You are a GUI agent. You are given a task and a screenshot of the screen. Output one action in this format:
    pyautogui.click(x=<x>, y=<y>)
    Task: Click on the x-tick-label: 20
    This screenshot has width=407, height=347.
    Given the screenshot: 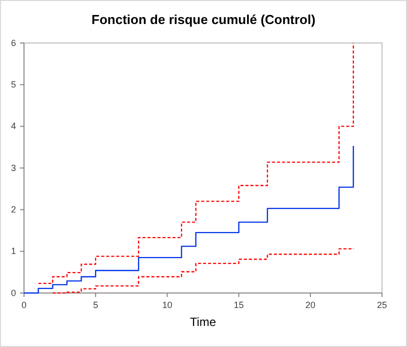 What is the action you would take?
    pyautogui.click(x=310, y=305)
    